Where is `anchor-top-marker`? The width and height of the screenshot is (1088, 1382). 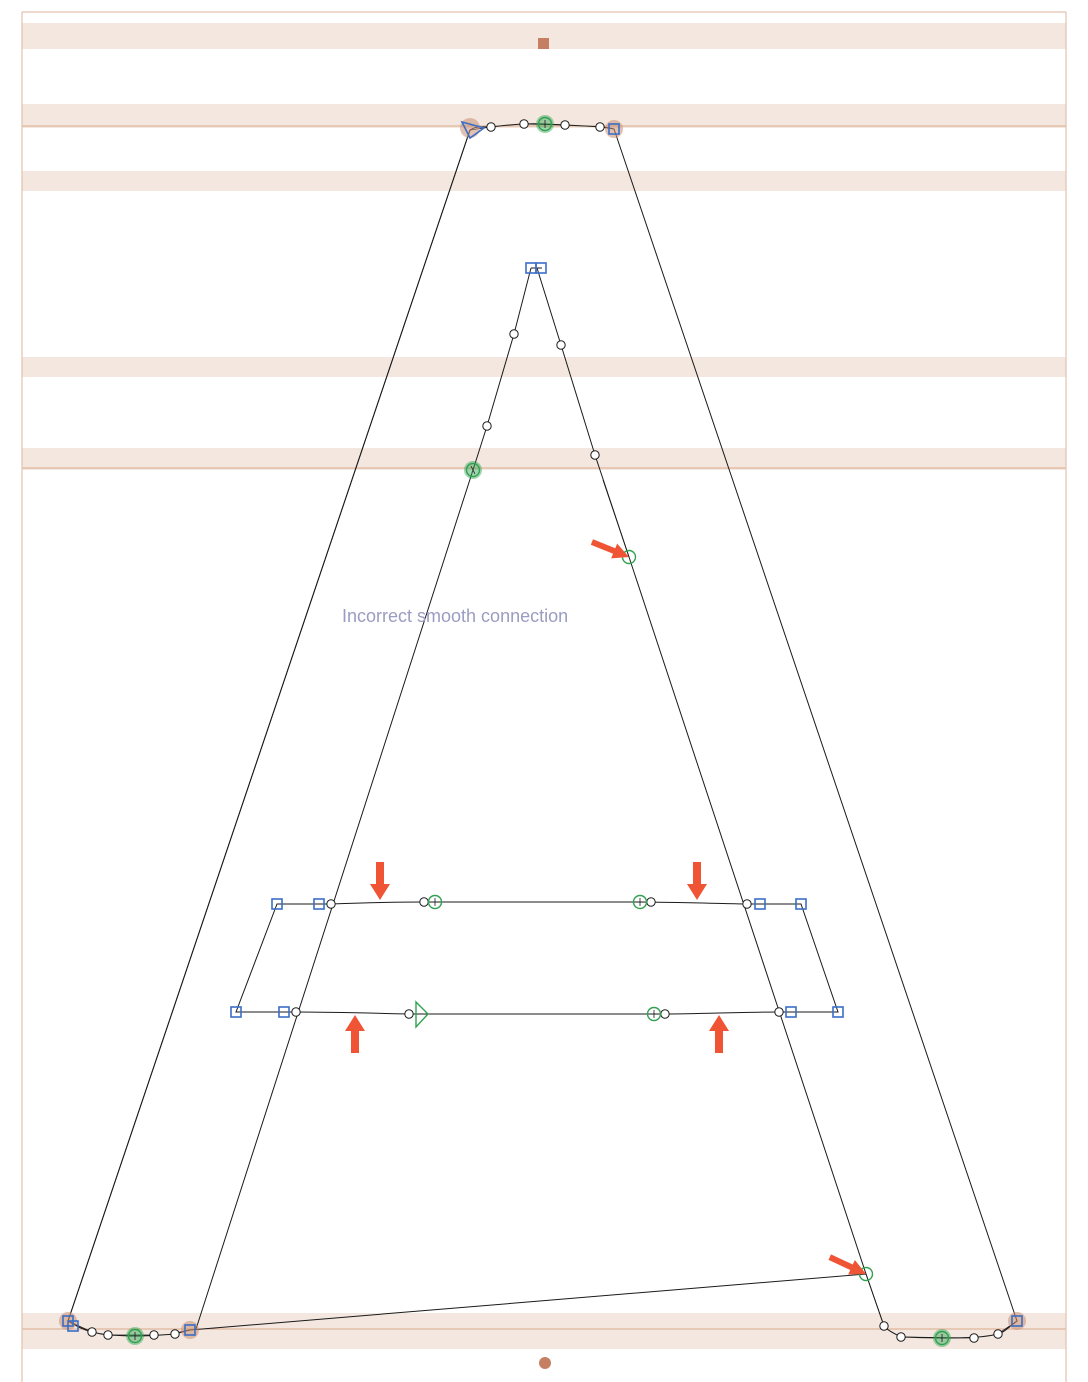 anchor-top-marker is located at coordinates (543, 43).